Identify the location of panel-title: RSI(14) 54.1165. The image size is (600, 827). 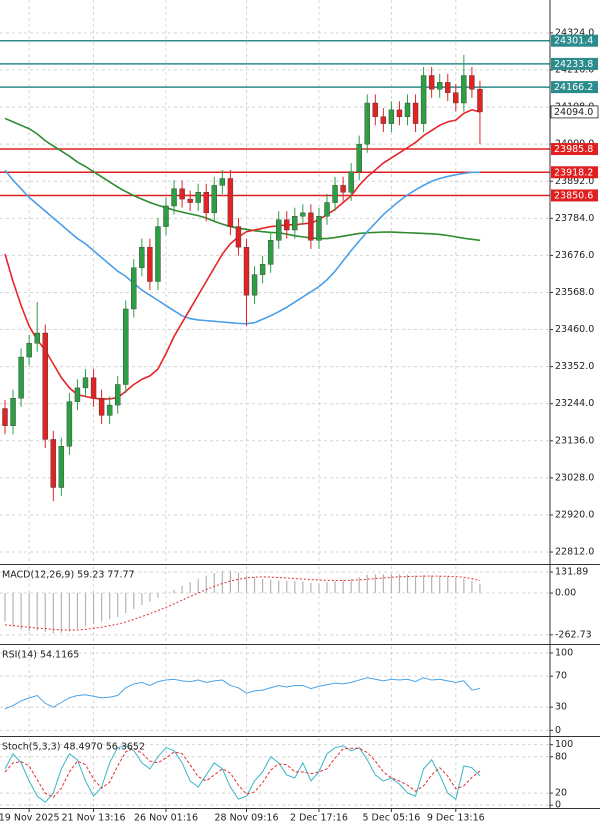
(40, 655).